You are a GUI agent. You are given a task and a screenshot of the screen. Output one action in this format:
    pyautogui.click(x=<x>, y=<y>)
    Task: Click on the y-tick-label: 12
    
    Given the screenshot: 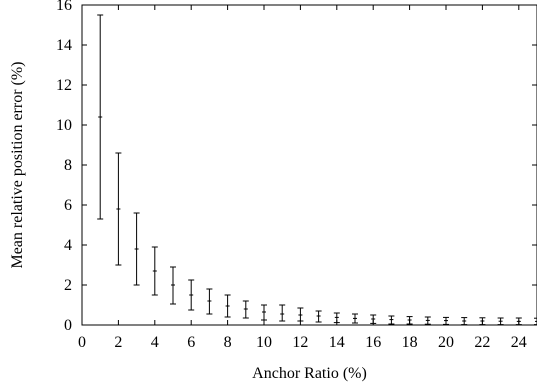 What is the action you would take?
    pyautogui.click(x=64, y=85)
    